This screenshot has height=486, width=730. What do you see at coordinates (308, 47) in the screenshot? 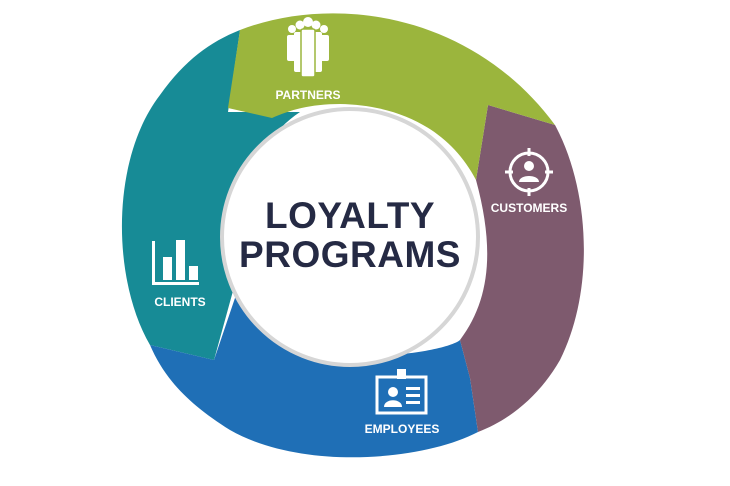
I see `people-group-icon` at bounding box center [308, 47].